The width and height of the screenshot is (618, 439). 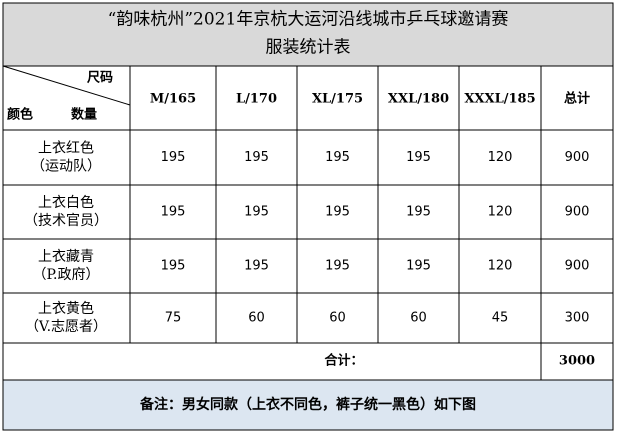 I want to click on subtitle: 服装统计表, so click(x=308, y=48).